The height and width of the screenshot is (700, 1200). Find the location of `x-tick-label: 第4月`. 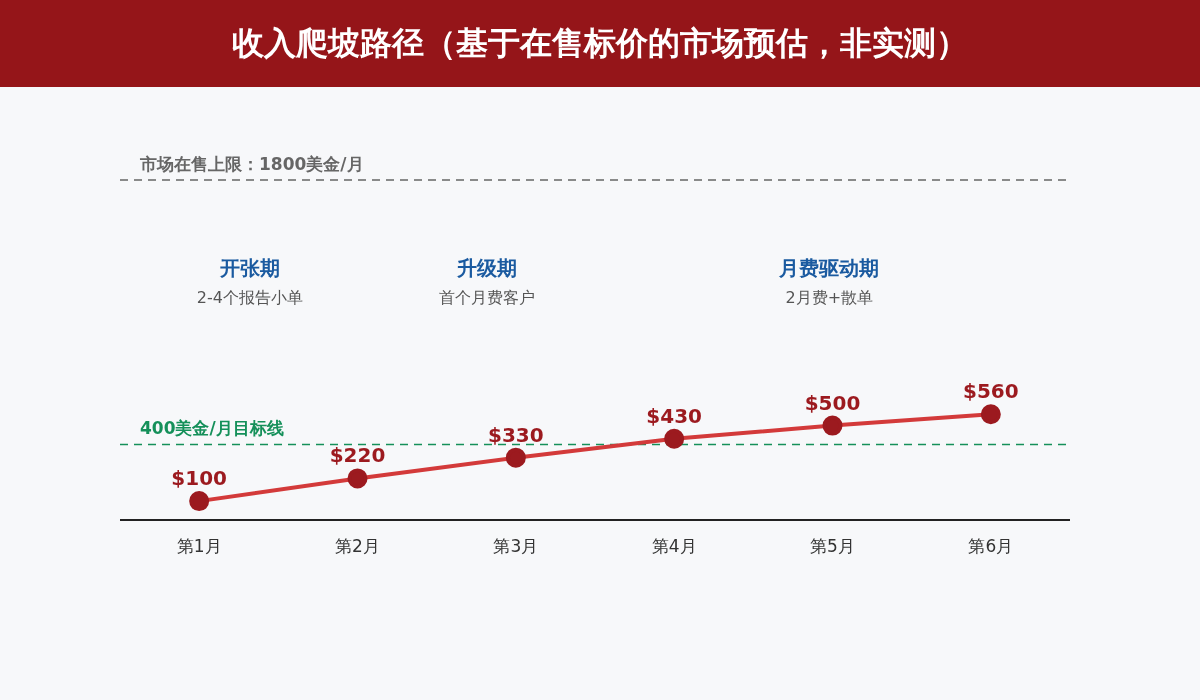

x-tick-label: 第4月 is located at coordinates (674, 546).